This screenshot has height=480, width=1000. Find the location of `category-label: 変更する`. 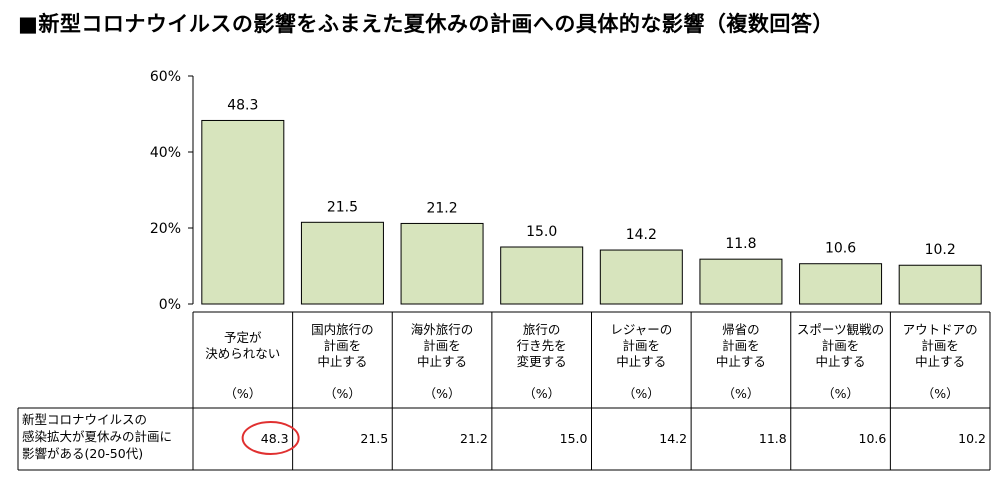

category-label: 変更する is located at coordinates (542, 361).